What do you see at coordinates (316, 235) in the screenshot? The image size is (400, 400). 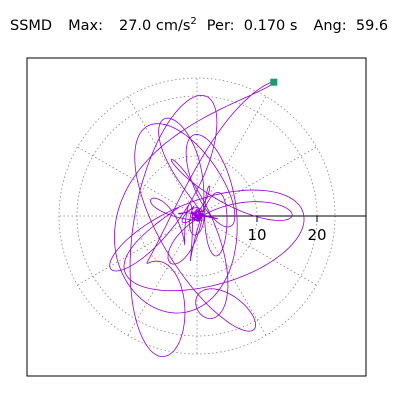 I see `tick-label-20: 20` at bounding box center [316, 235].